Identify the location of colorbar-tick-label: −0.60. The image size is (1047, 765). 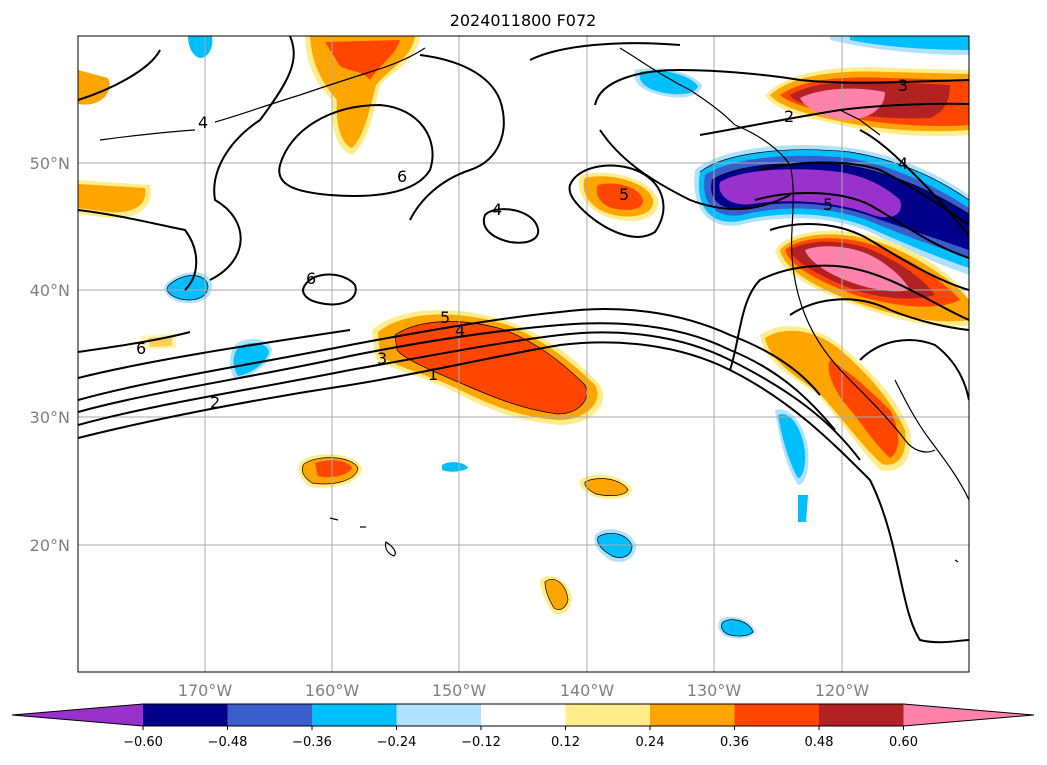
(143, 742).